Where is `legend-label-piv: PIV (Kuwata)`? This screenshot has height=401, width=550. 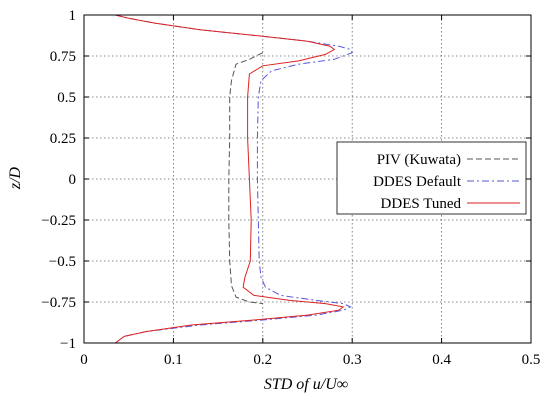 legend-label-piv: PIV (Kuwata) is located at coordinates (419, 160).